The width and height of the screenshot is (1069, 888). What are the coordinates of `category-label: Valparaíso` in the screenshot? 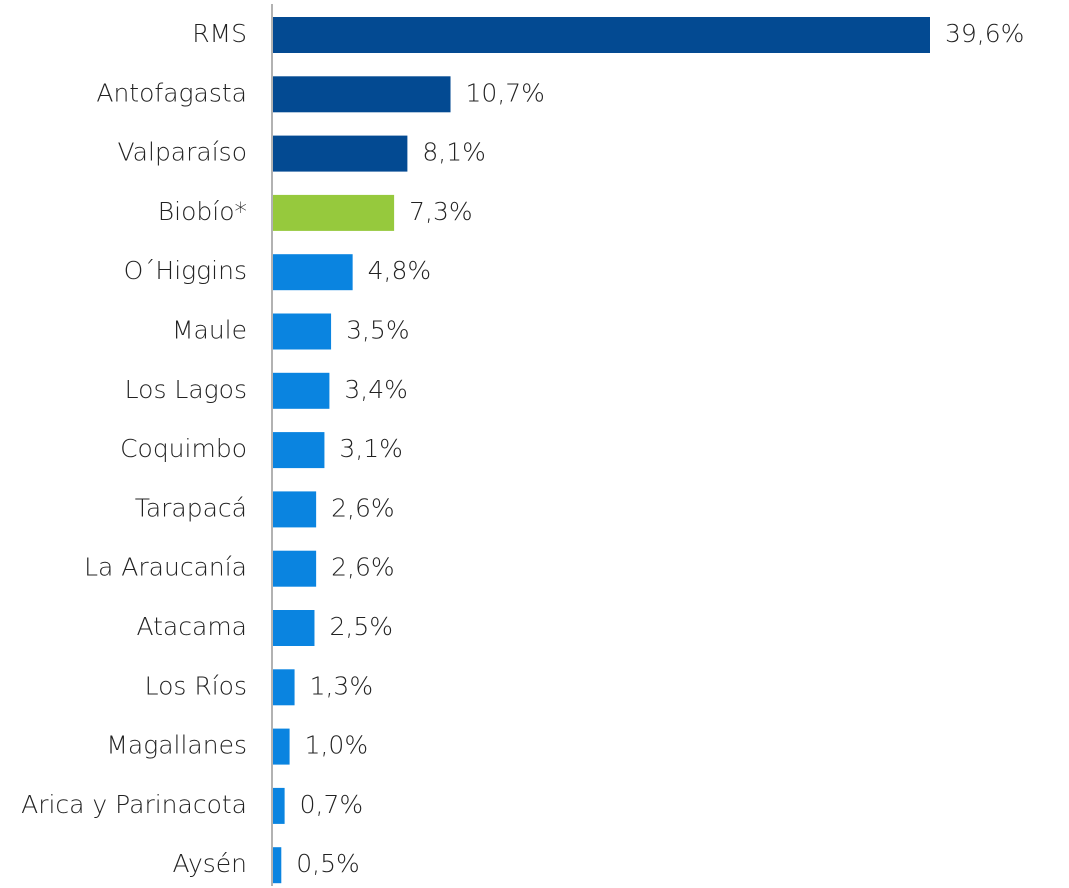 It's located at (182, 152).